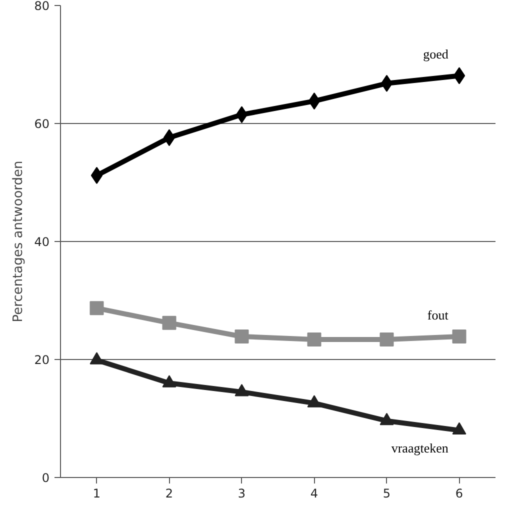  What do you see at coordinates (438, 314) in the screenshot?
I see `series-label: fout` at bounding box center [438, 314].